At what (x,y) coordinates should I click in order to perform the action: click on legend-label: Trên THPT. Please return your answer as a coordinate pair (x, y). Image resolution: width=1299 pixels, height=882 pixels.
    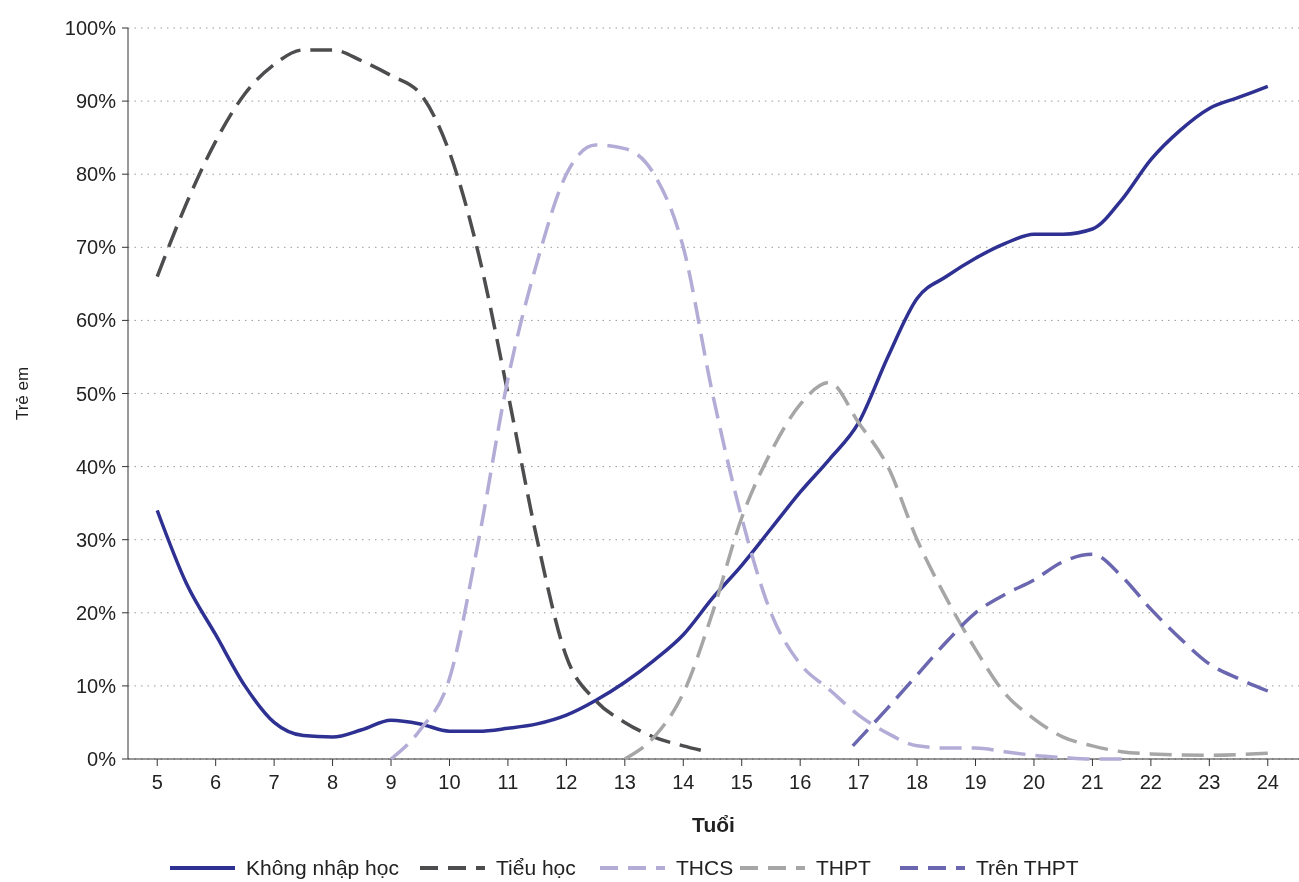
    Looking at the image, I should click on (1027, 868).